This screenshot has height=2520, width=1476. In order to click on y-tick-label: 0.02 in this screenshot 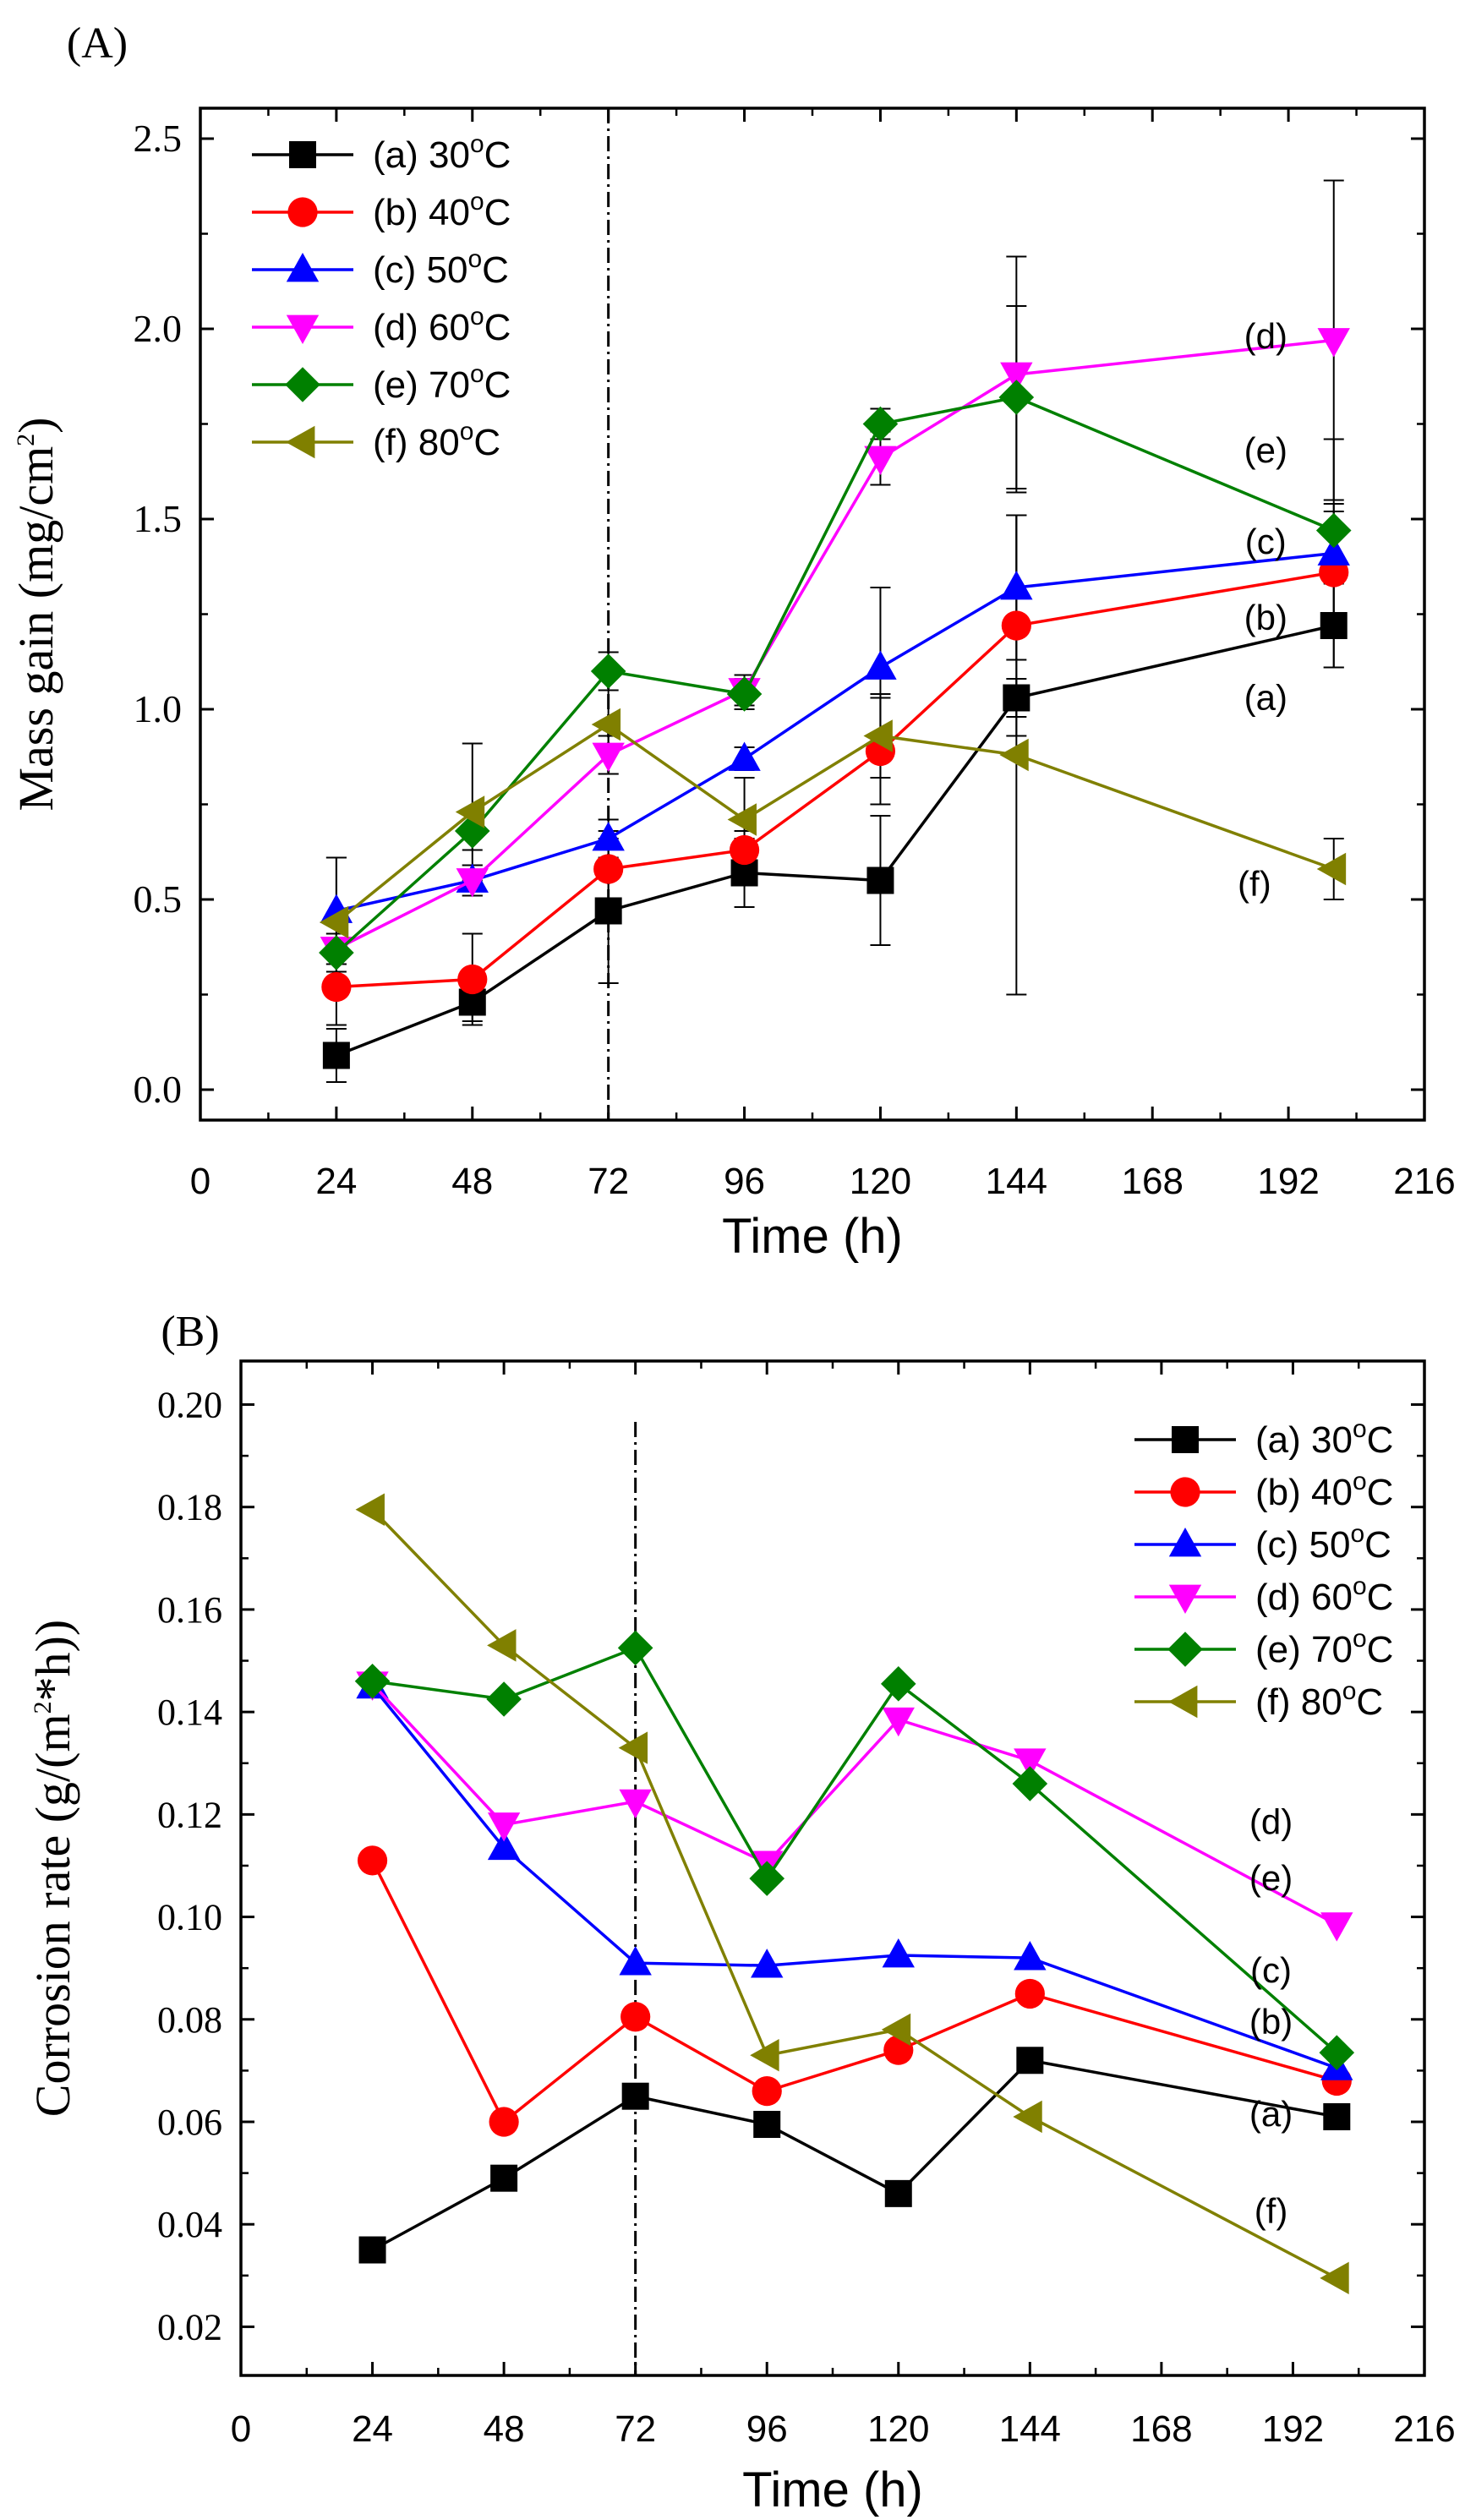, I will do `click(189, 2327)`.